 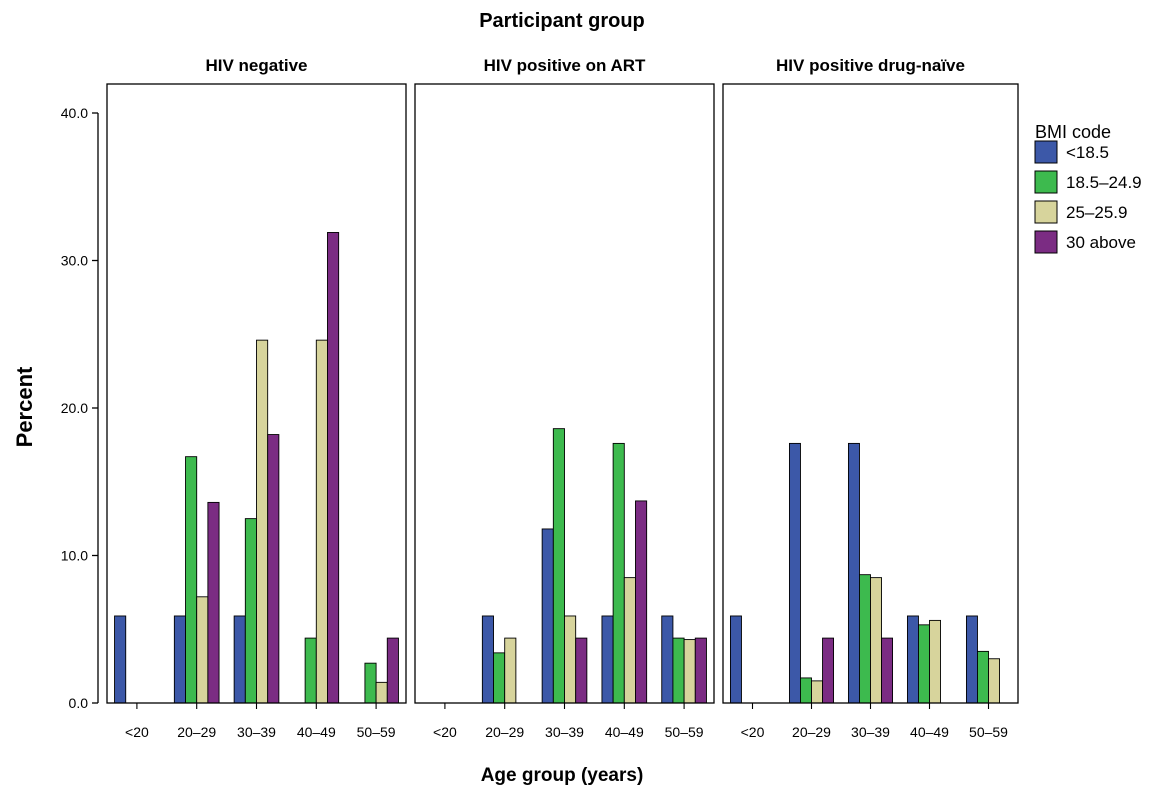 What do you see at coordinates (24, 406) in the screenshot?
I see `y-axis-label: Percent` at bounding box center [24, 406].